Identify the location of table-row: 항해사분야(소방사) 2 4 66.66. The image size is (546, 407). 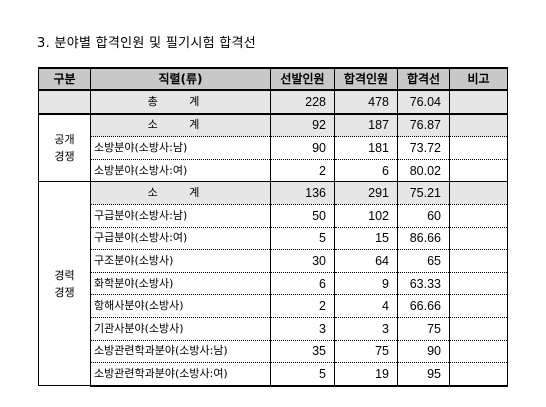
(273, 306).